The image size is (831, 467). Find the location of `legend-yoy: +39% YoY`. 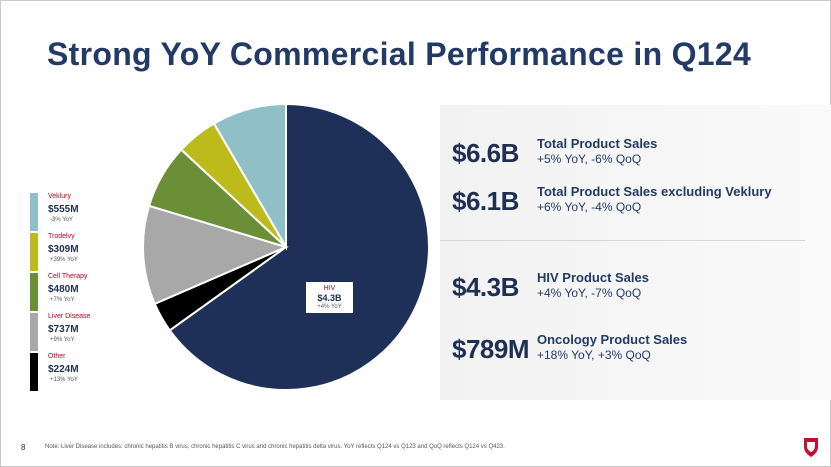

legend-yoy: +39% YoY is located at coordinates (64, 260).